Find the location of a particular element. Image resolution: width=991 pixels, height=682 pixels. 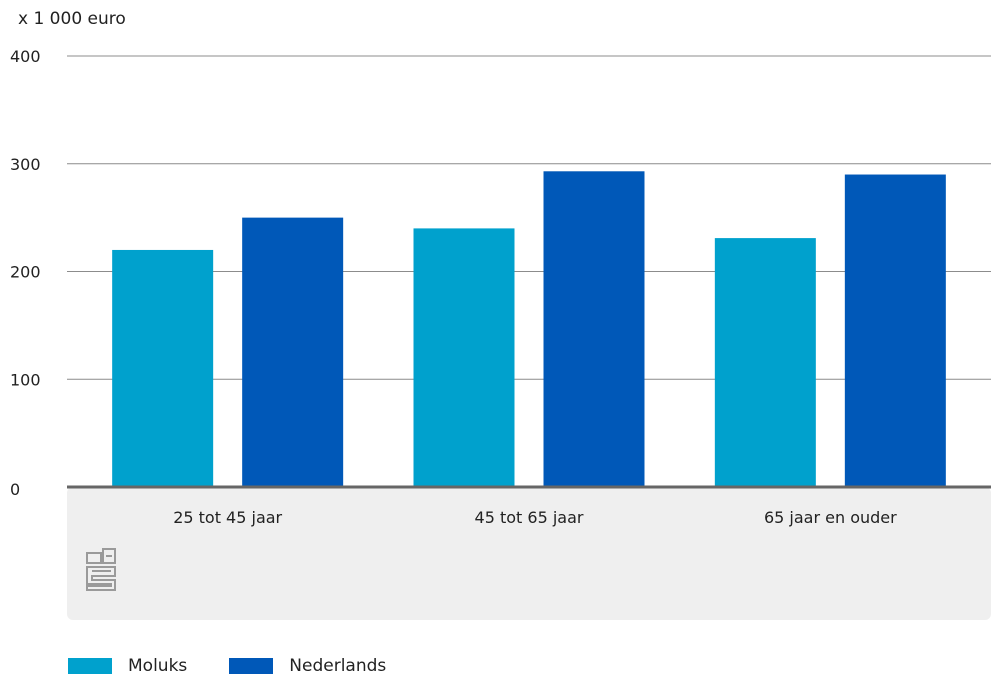

legend-item-nederlands: Nederlands is located at coordinates (307, 666).